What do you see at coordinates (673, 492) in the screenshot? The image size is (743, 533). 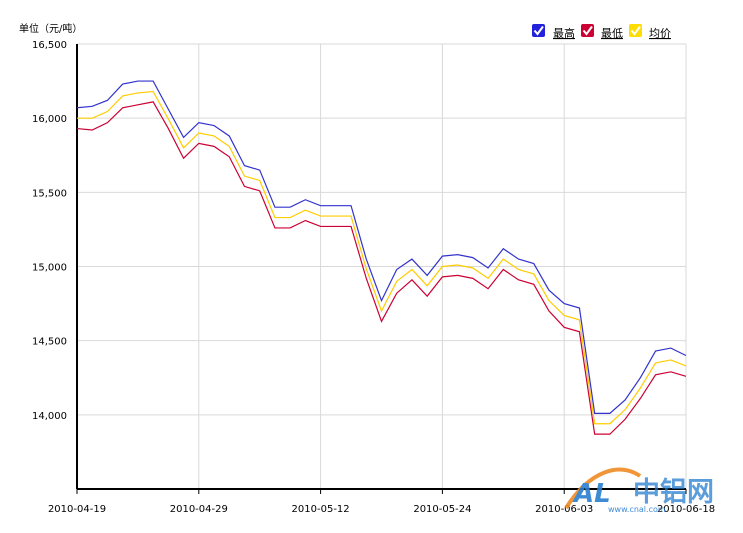 I see `logo-brand: 中铝网` at bounding box center [673, 492].